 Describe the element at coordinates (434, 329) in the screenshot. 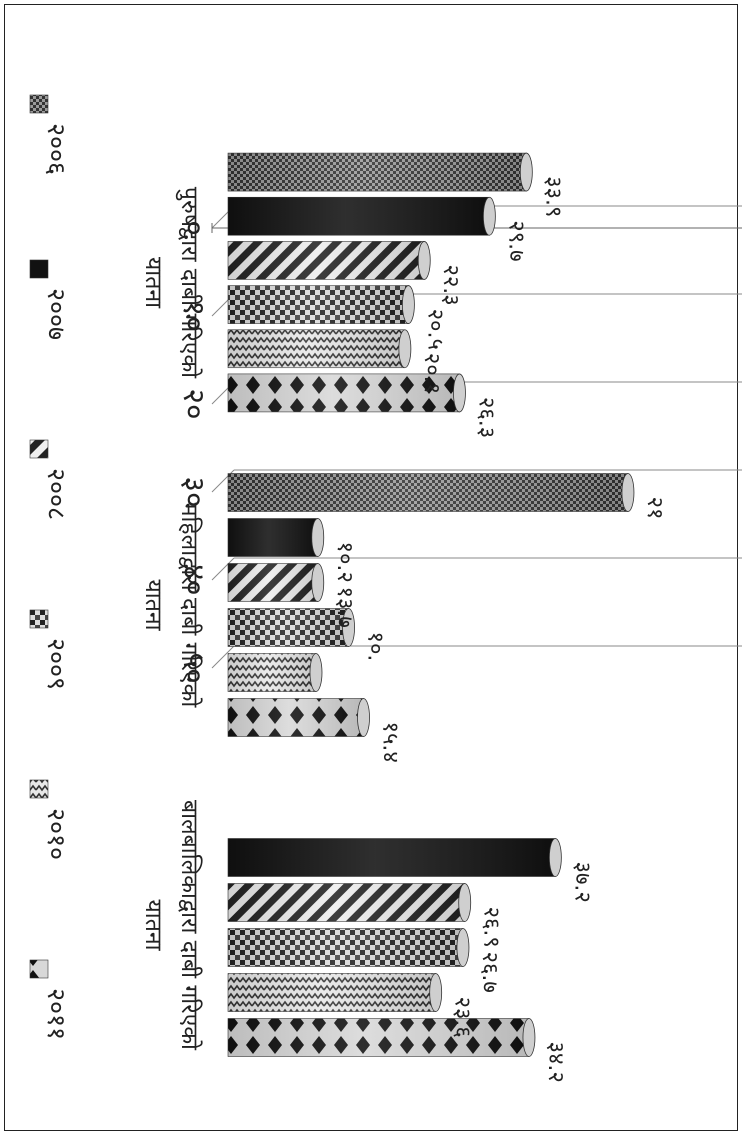

I see `data-label: २०.५` at that location.